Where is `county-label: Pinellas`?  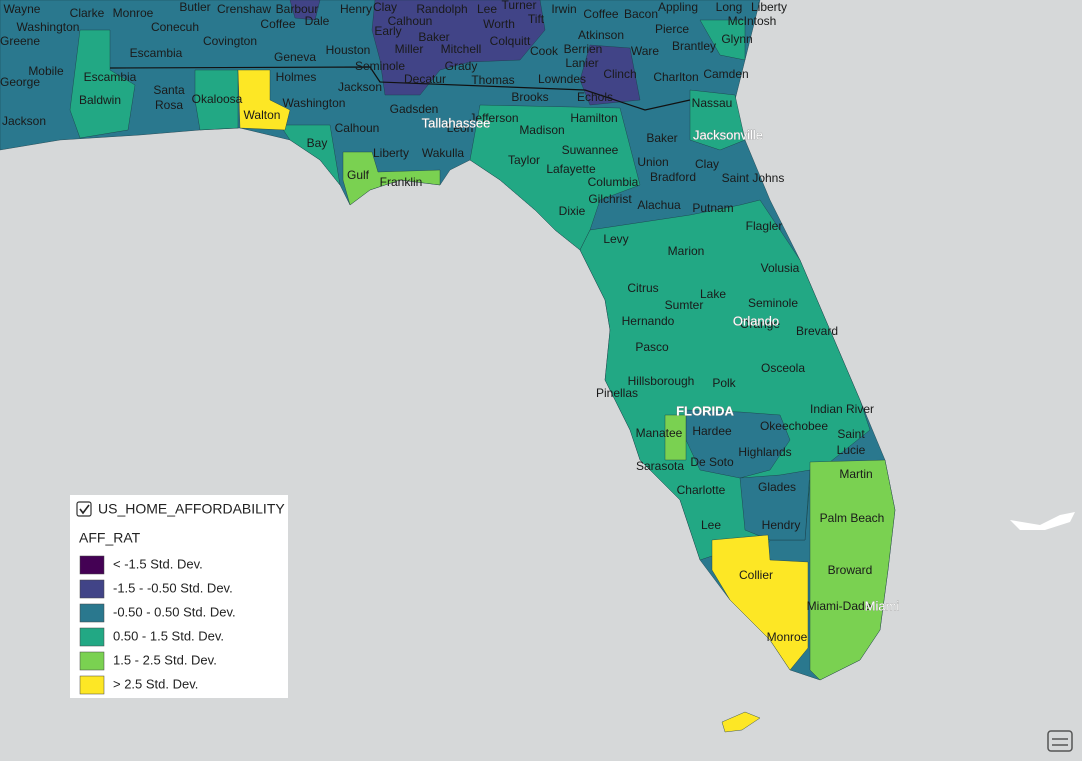 county-label: Pinellas is located at coordinates (617, 393).